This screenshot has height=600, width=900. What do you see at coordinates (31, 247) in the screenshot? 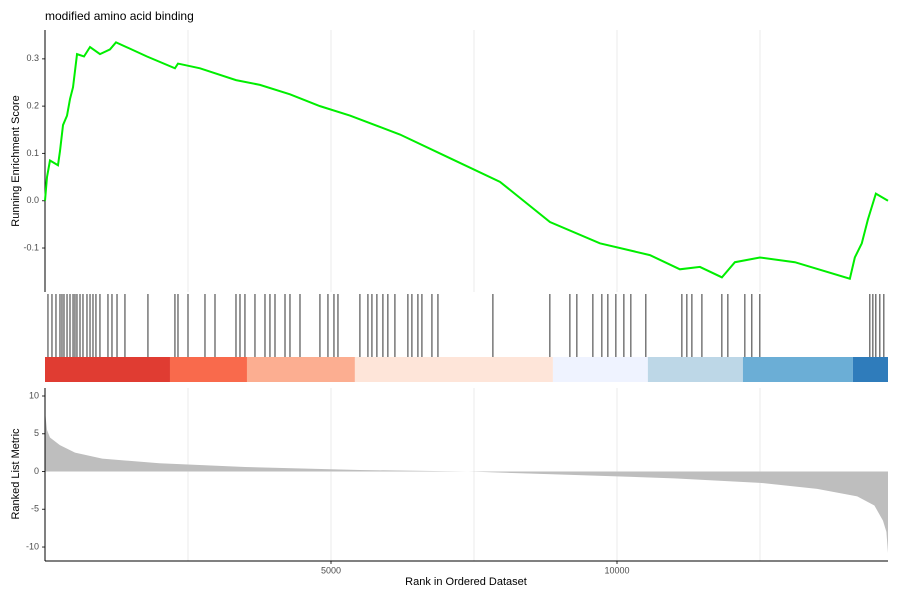
I see `y-tick-label: -0.1` at bounding box center [31, 247].